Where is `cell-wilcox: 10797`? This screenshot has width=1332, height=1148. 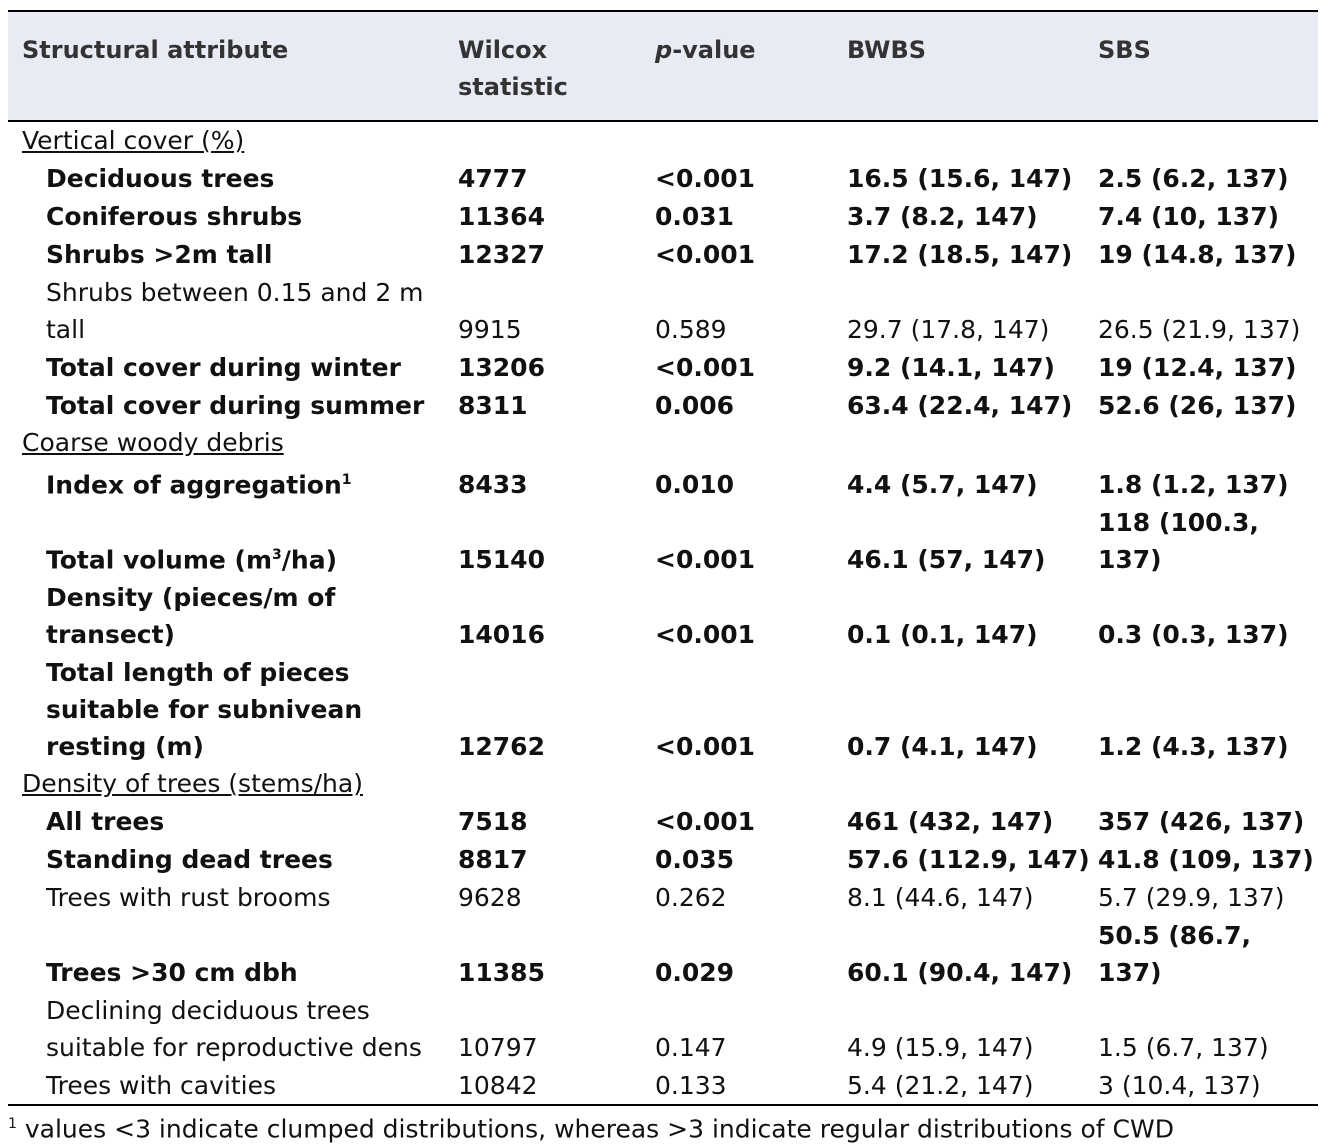 cell-wilcox: 10797 is located at coordinates (498, 1048).